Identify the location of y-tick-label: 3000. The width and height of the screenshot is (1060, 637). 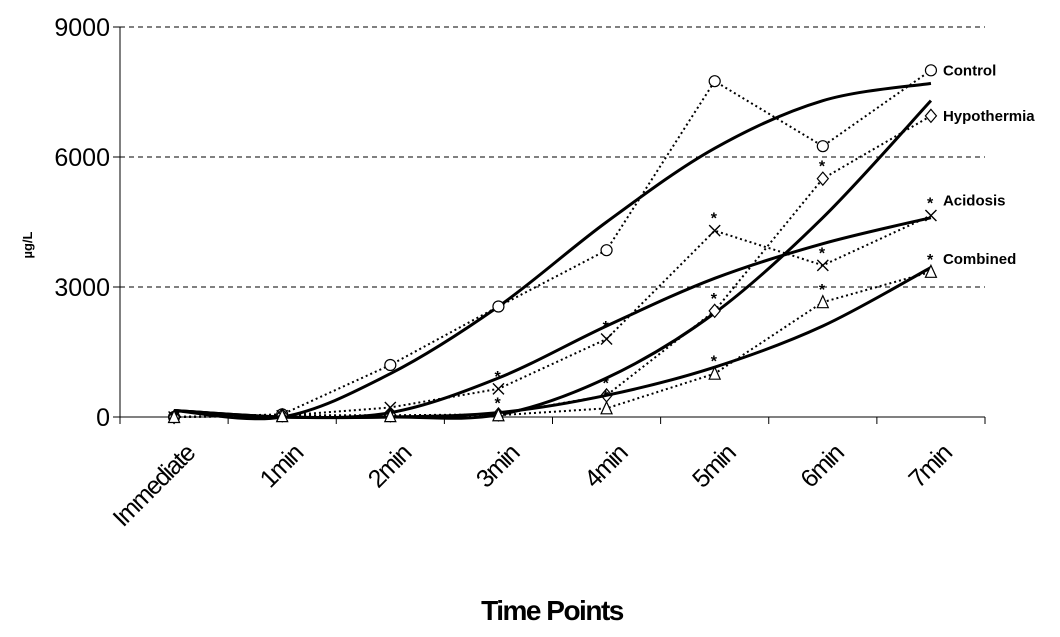
(82, 288).